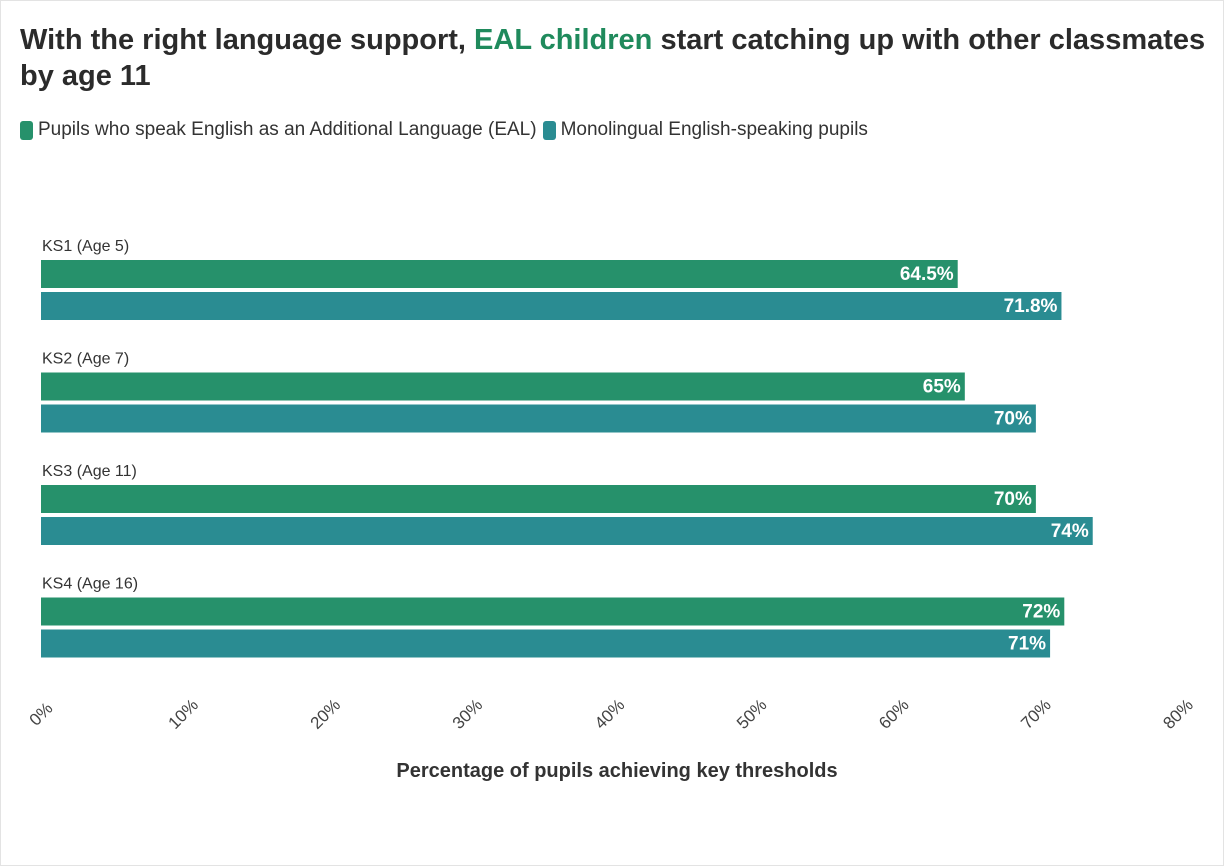 This screenshot has width=1224, height=866. I want to click on x-tick-label: 50%, so click(751, 713).